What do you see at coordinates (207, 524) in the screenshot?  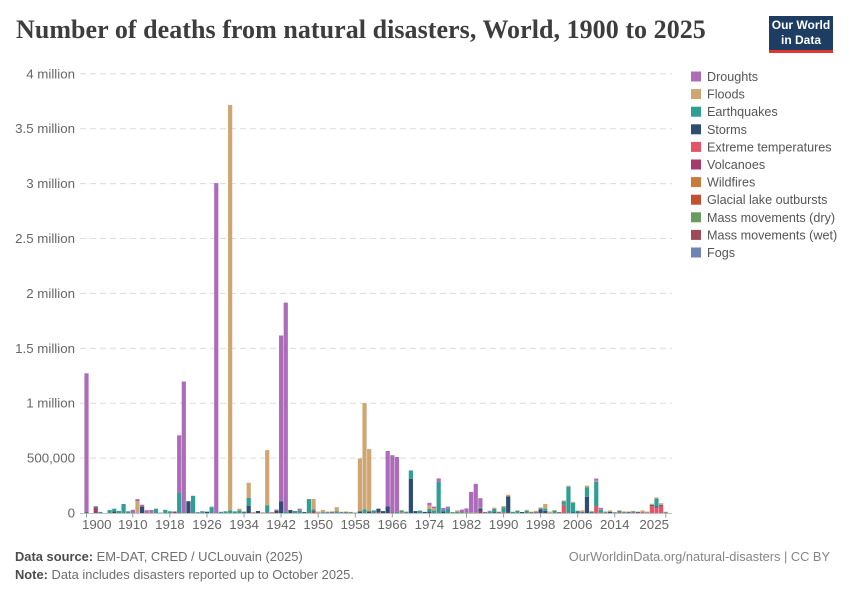 I see `svg-text: 1926` at bounding box center [207, 524].